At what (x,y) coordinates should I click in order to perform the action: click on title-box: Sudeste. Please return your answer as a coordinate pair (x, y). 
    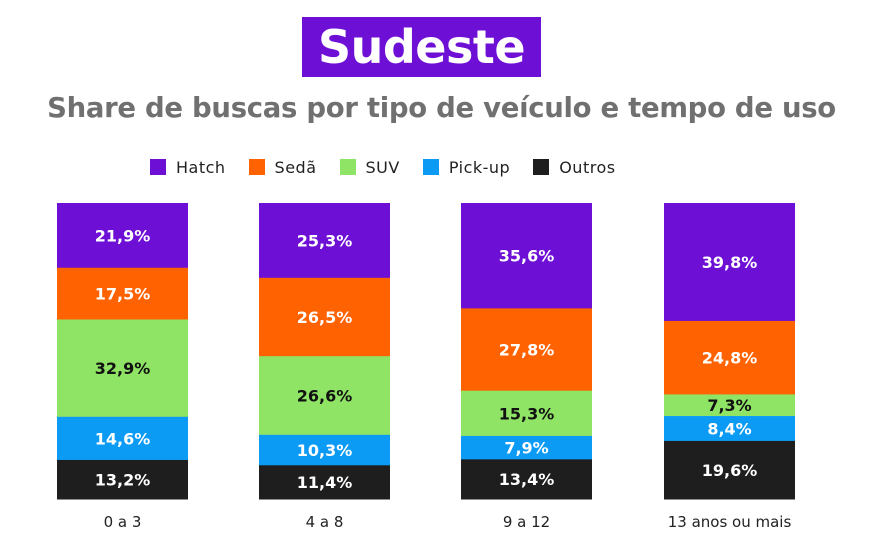
    Looking at the image, I should click on (421, 47).